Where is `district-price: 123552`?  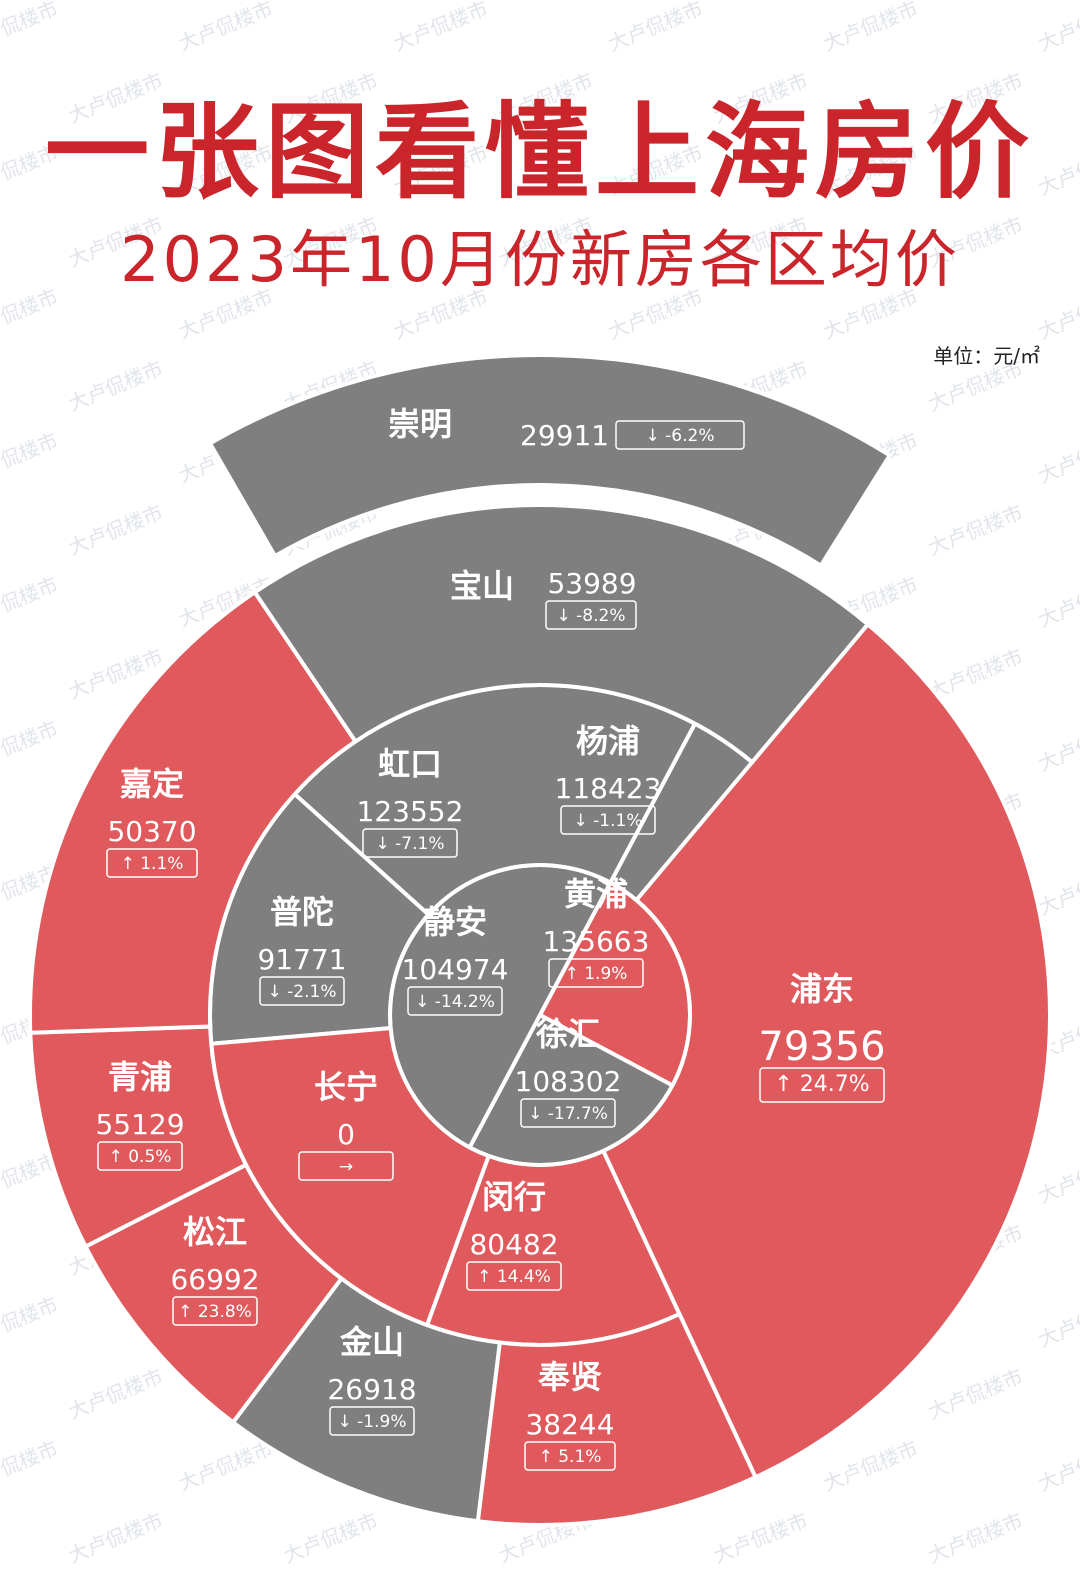
district-price: 123552 is located at coordinates (410, 811).